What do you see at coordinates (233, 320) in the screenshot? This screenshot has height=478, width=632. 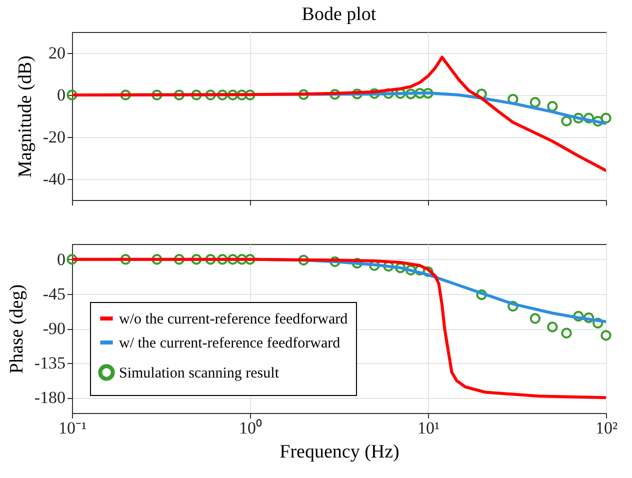 I see `legend-label: w/o the current-reference feedforward` at bounding box center [233, 320].